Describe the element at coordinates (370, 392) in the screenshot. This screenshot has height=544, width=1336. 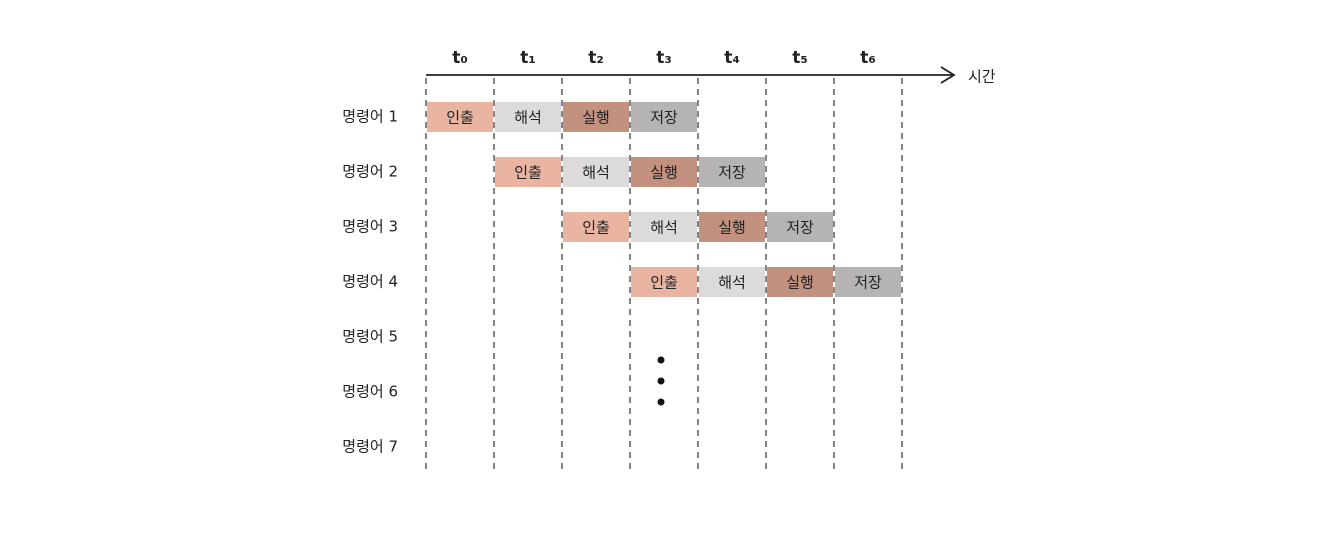
I see `row-label: 명령어 6` at that location.